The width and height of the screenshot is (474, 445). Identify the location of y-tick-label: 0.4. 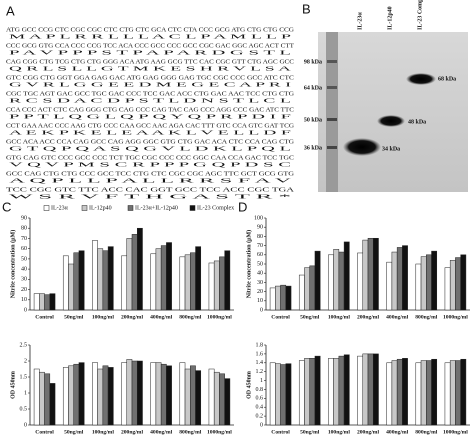
(260, 408).